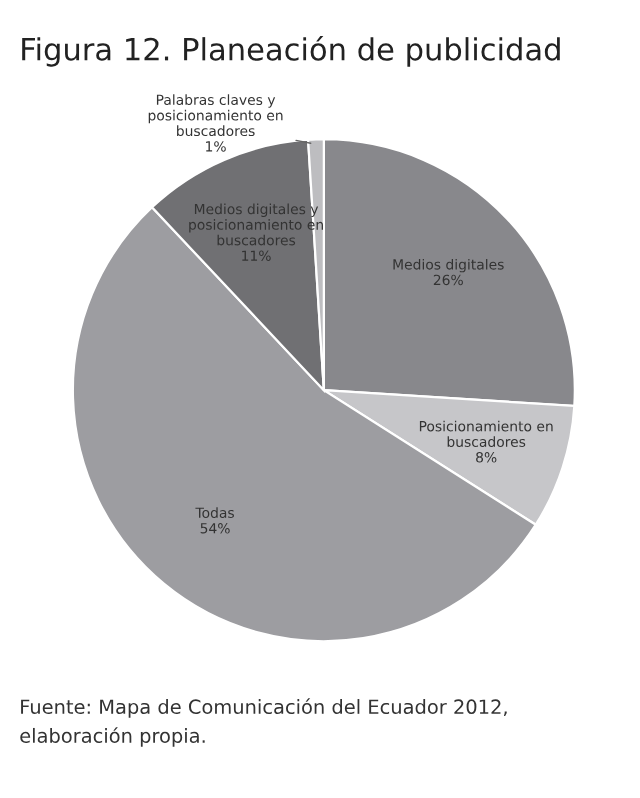  I want to click on chart-title: Figura 12. Planeación de publicidad, so click(291, 51).